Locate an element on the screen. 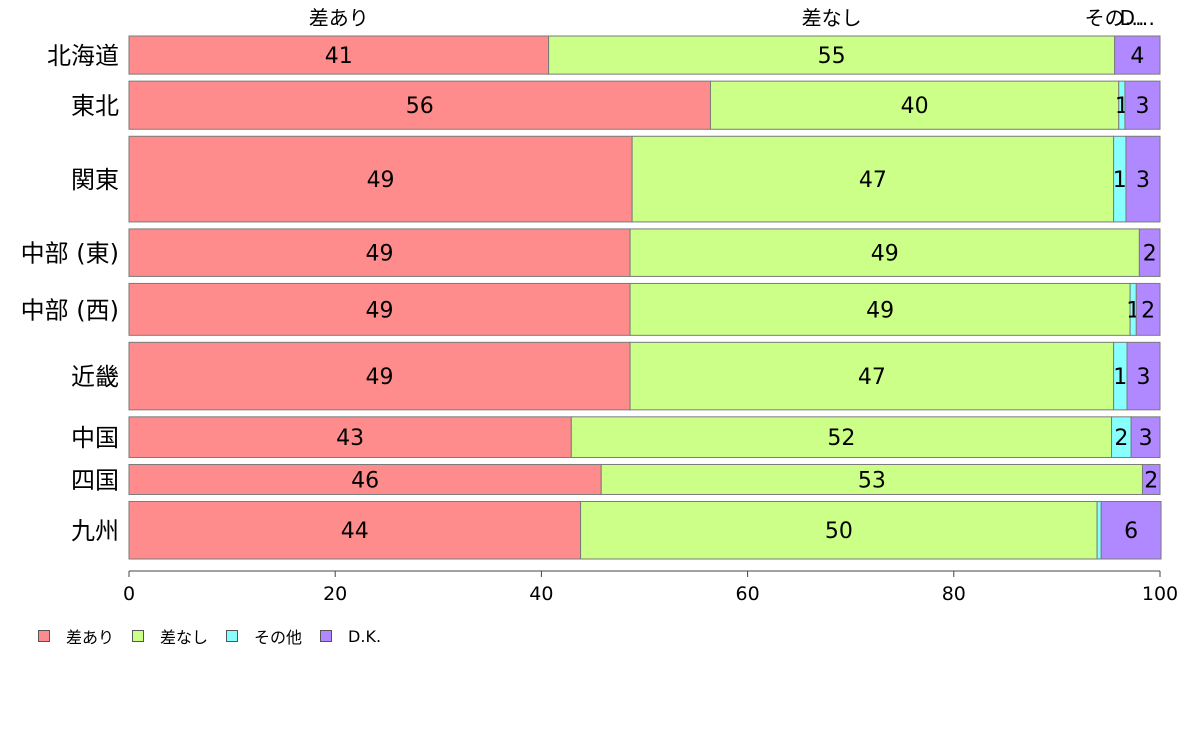  data-label: 4 is located at coordinates (1137, 56).